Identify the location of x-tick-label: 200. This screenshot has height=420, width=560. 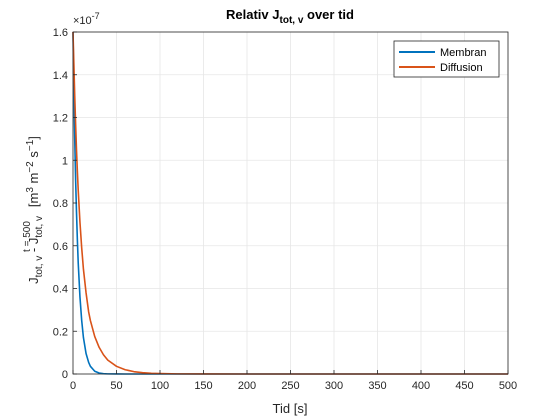
(247, 386).